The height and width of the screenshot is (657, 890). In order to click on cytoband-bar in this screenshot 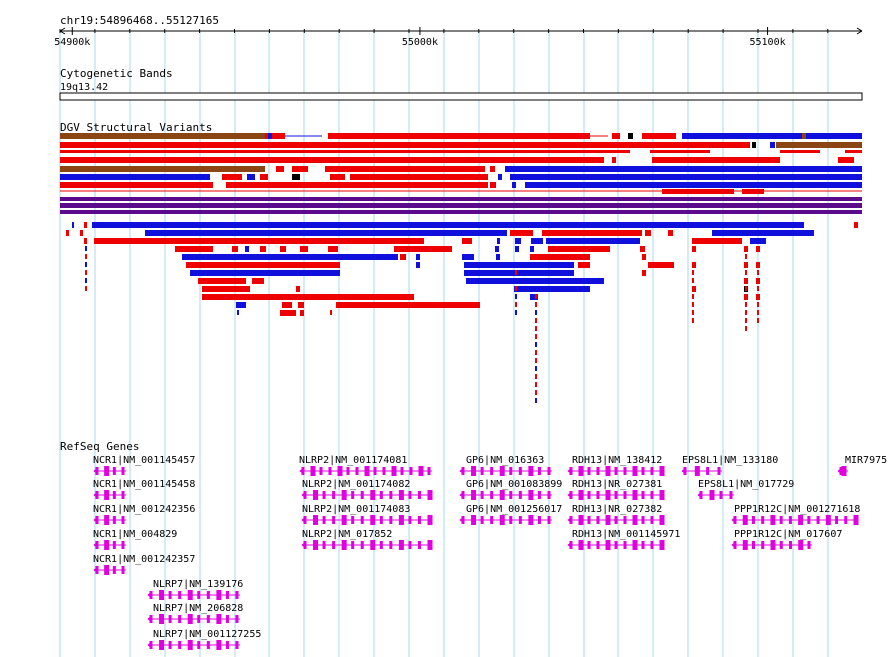, I will do `click(461, 96)`.